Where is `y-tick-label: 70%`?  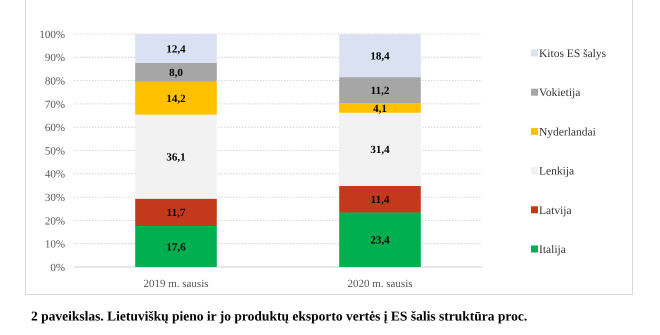 y-tick-label: 70% is located at coordinates (54, 104).